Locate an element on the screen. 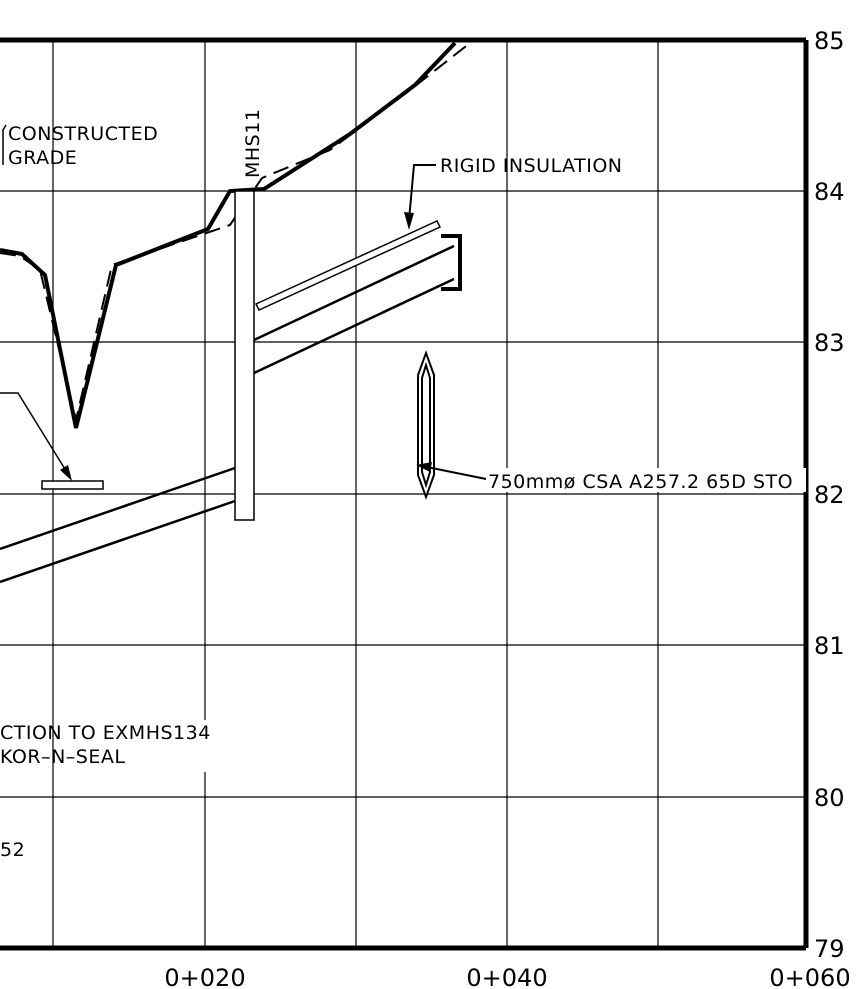  rigid-insulation-strip is located at coordinates (348, 265).